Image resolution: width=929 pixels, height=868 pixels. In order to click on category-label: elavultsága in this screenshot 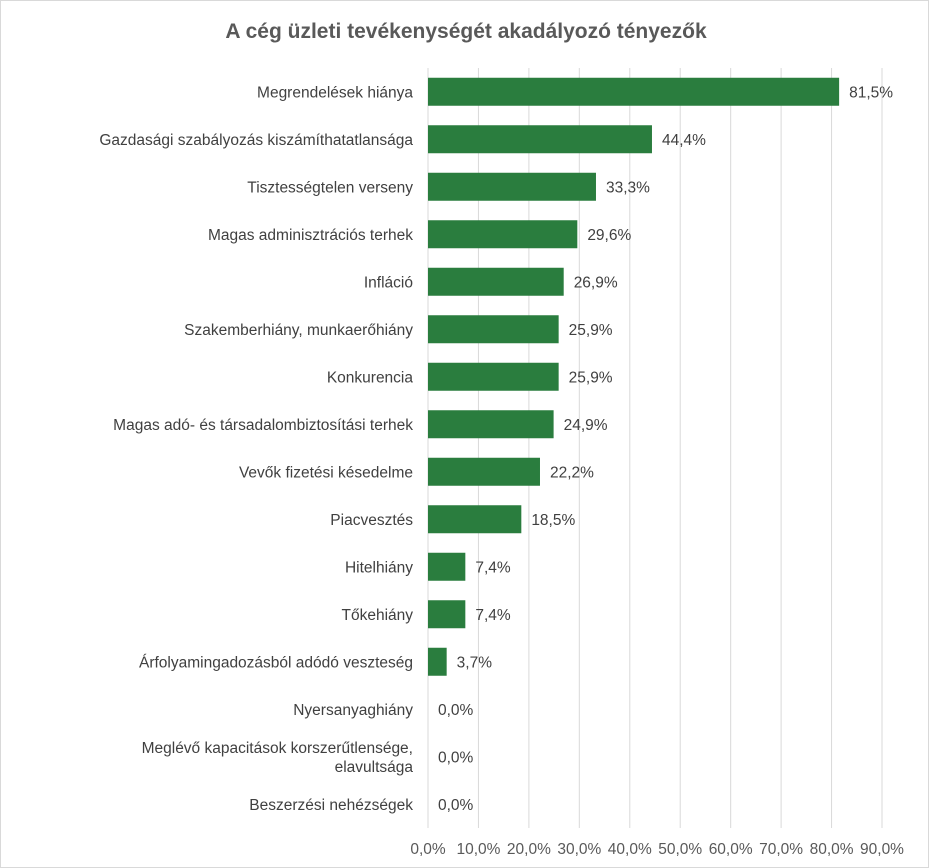, I will do `click(374, 767)`.